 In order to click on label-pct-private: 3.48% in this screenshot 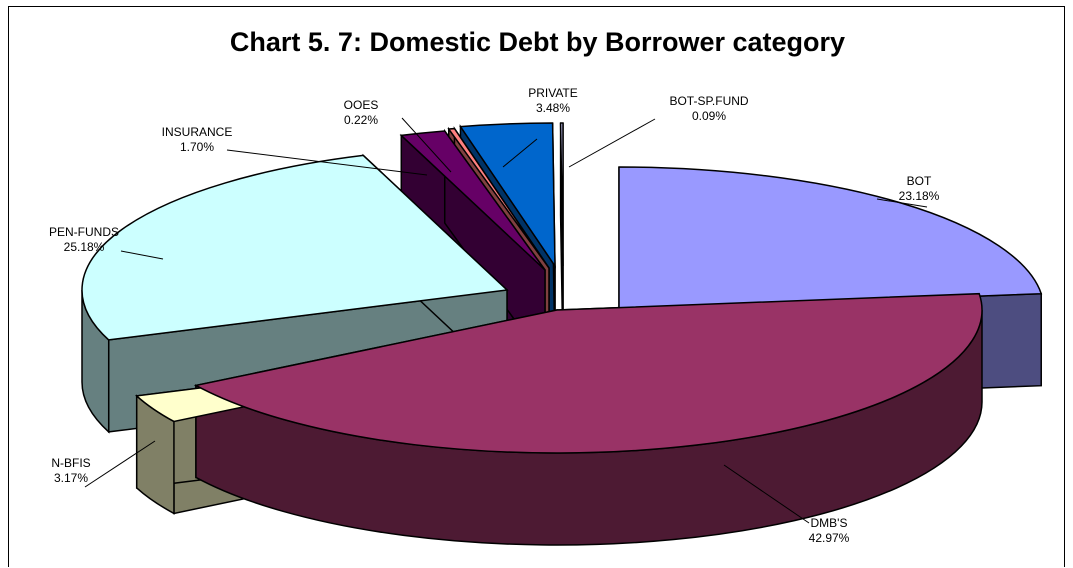, I will do `click(553, 108)`.